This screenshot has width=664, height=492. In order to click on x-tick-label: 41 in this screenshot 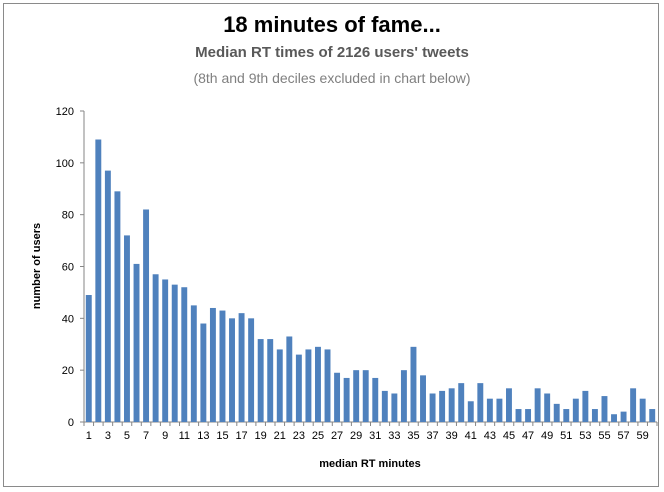, I will do `click(471, 436)`.